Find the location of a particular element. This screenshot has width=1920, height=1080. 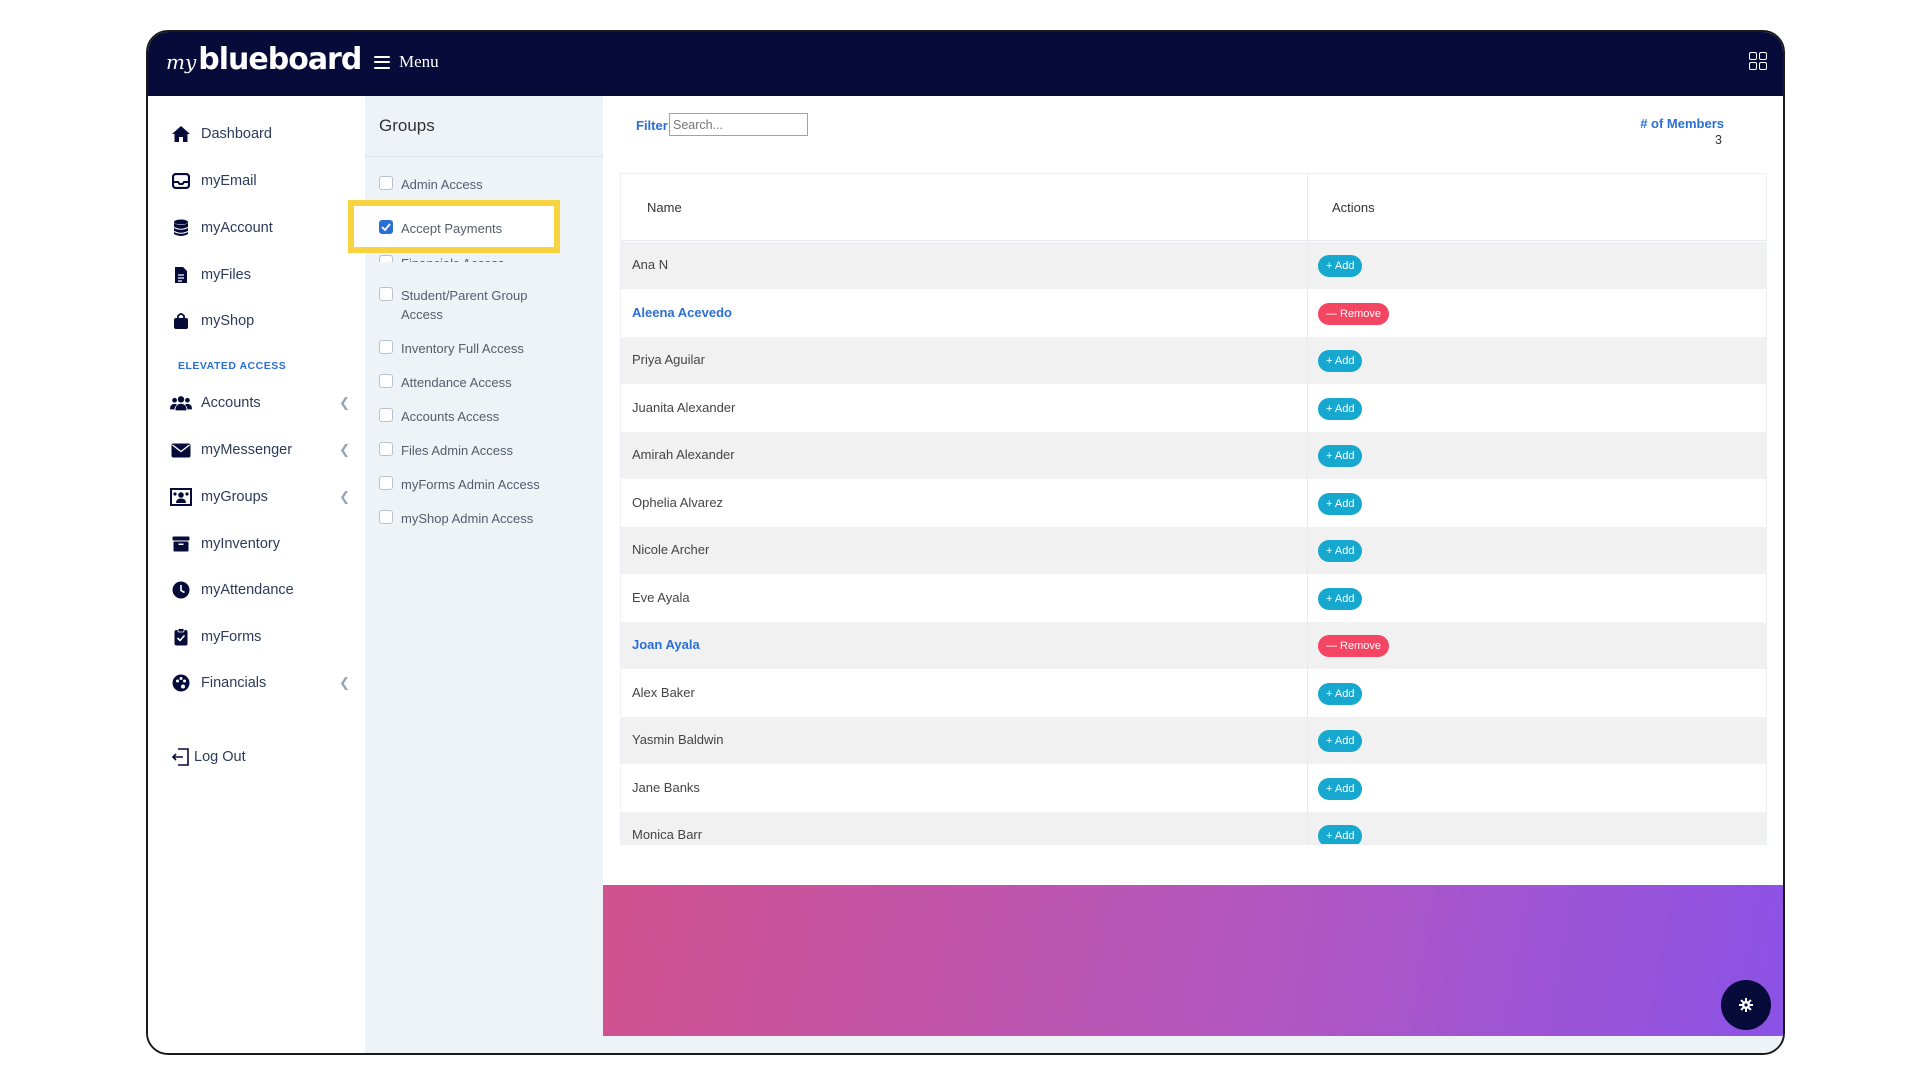

cell-name: Ana N is located at coordinates (650, 264).